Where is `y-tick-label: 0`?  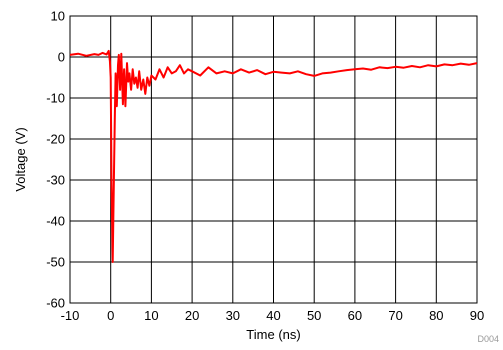
y-tick-label: 0 is located at coordinates (61, 57).